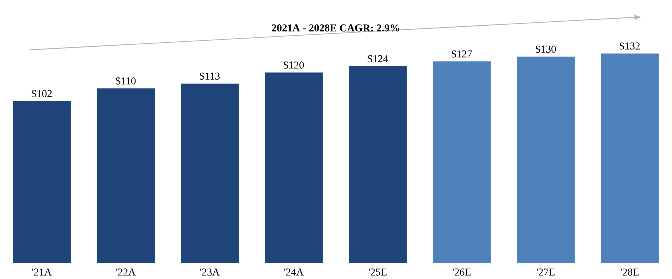 The image size is (672, 279). I want to click on x-tick-label: '24A, so click(294, 272).